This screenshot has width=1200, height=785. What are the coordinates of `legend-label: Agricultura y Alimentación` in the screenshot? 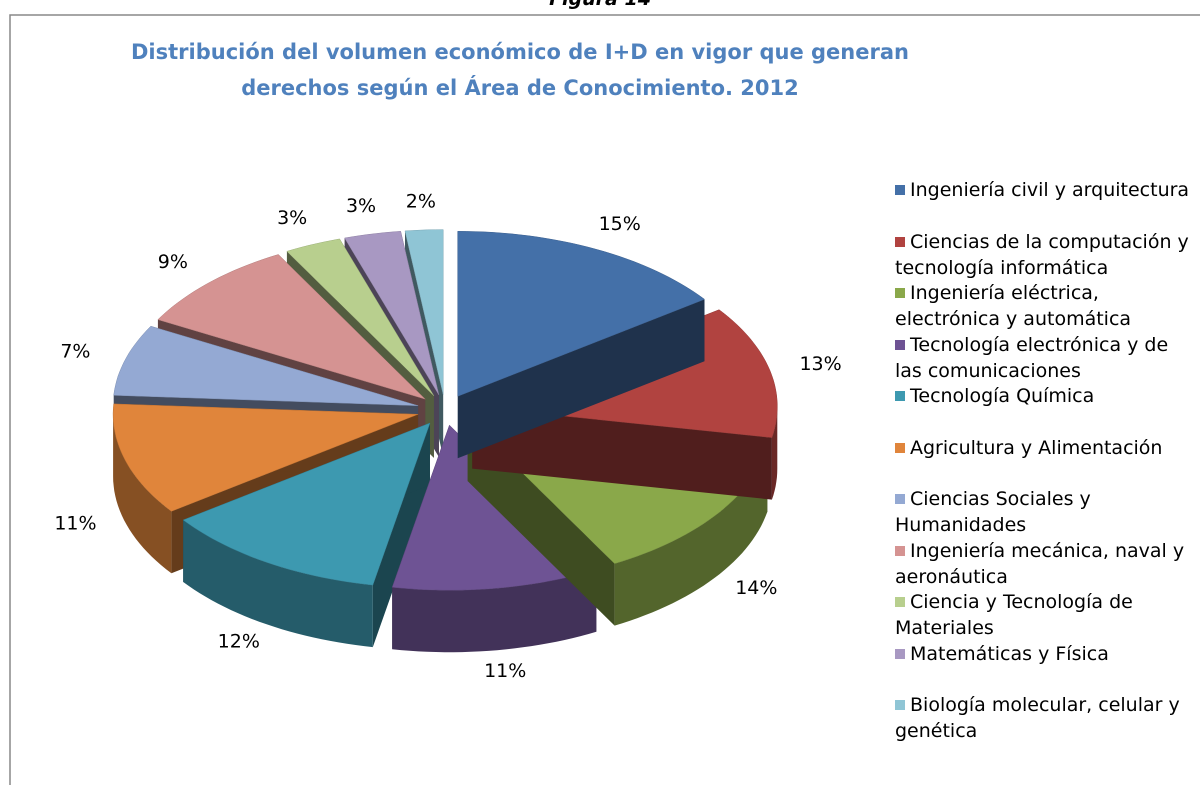 It's located at (1036, 447).